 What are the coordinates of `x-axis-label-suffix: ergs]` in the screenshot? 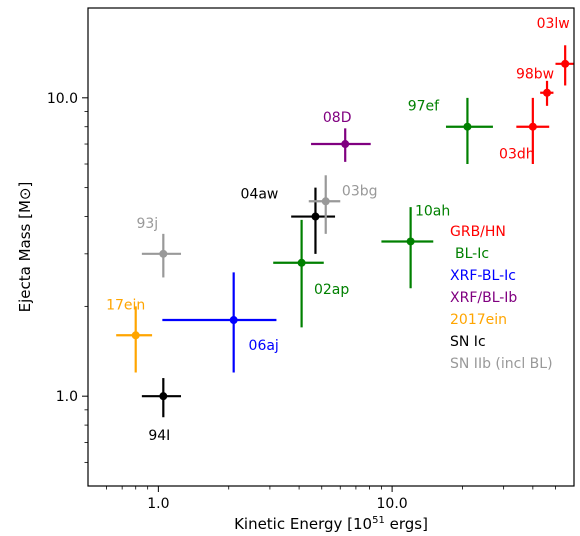 It's located at (406, 524).